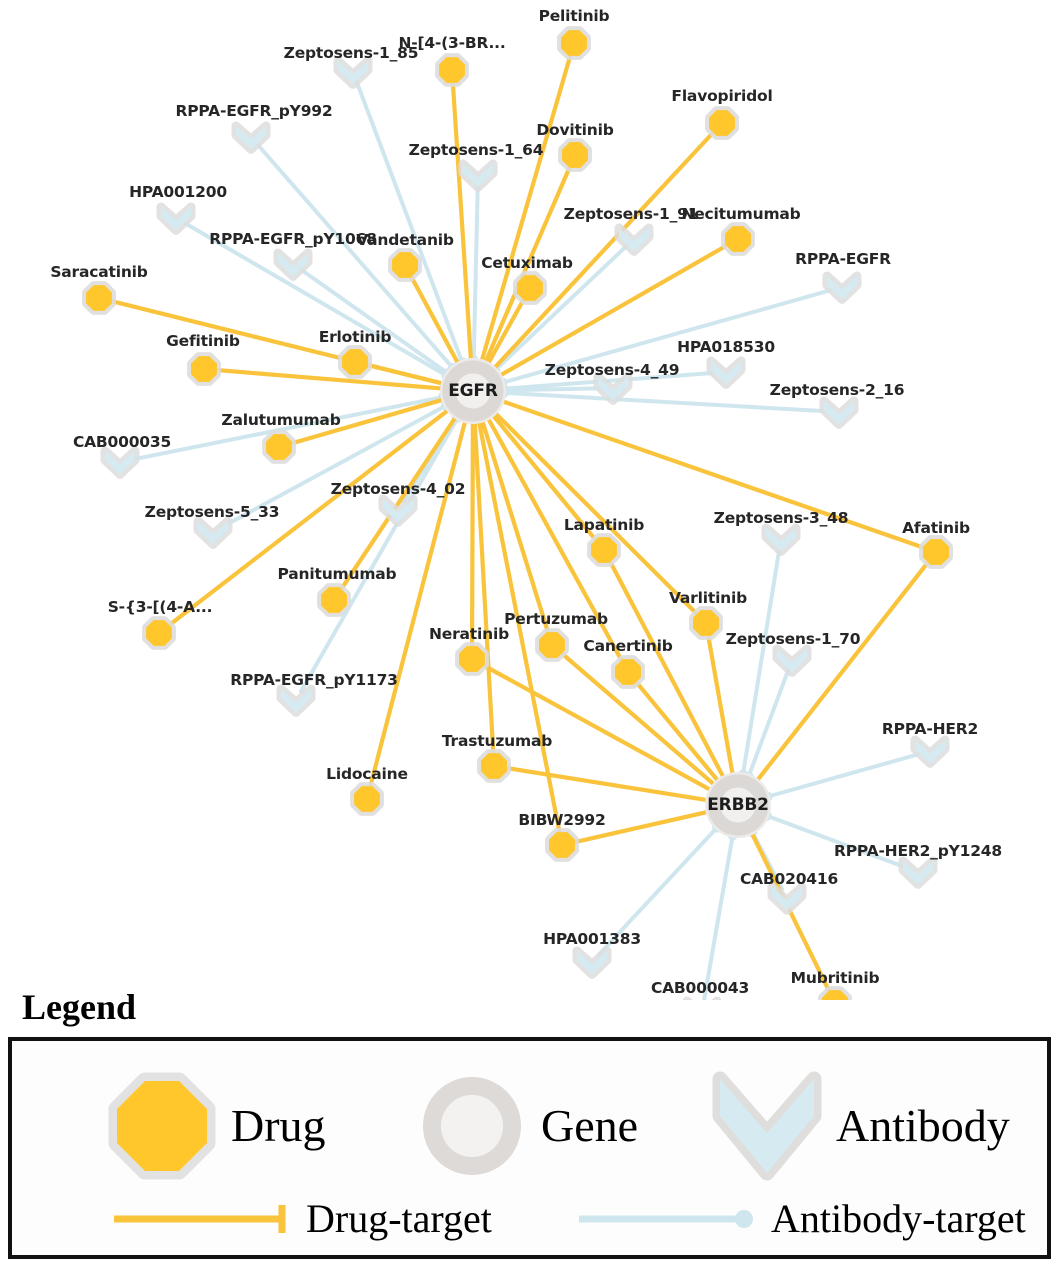 Image resolution: width=1059 pixels, height=1280 pixels. What do you see at coordinates (527, 1126) in the screenshot?
I see `legend-item-gene: Gene` at bounding box center [527, 1126].